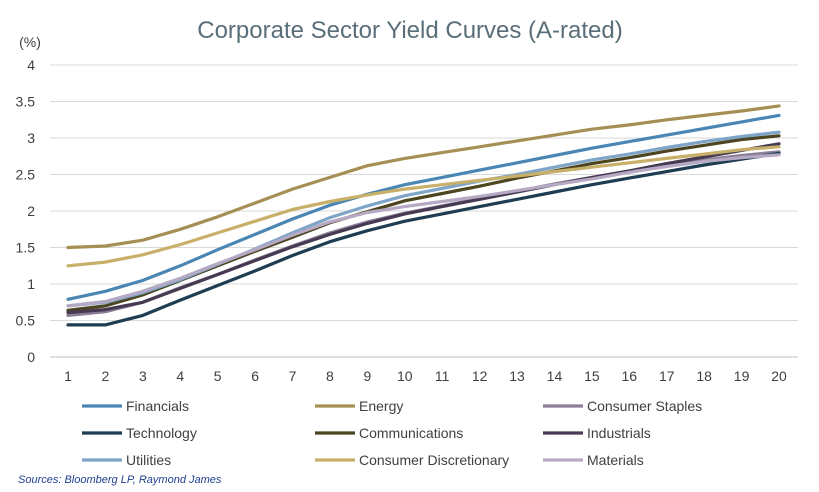  I want to click on x-tick-label: 9, so click(367, 376).